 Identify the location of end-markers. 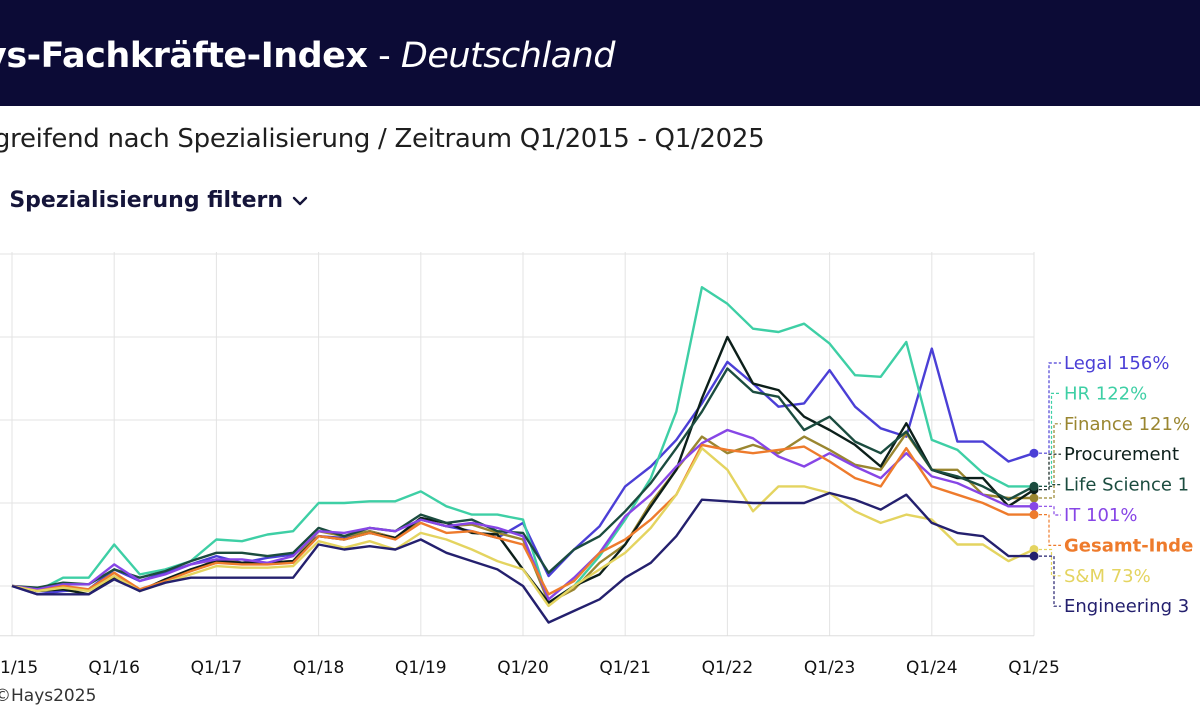
(1034, 504).